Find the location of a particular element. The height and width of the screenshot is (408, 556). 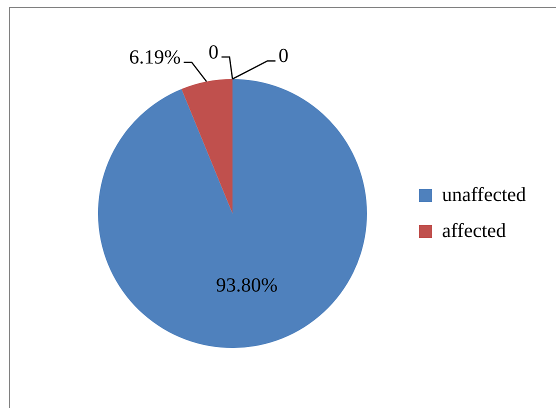

legend-label: affected is located at coordinates (474, 231).